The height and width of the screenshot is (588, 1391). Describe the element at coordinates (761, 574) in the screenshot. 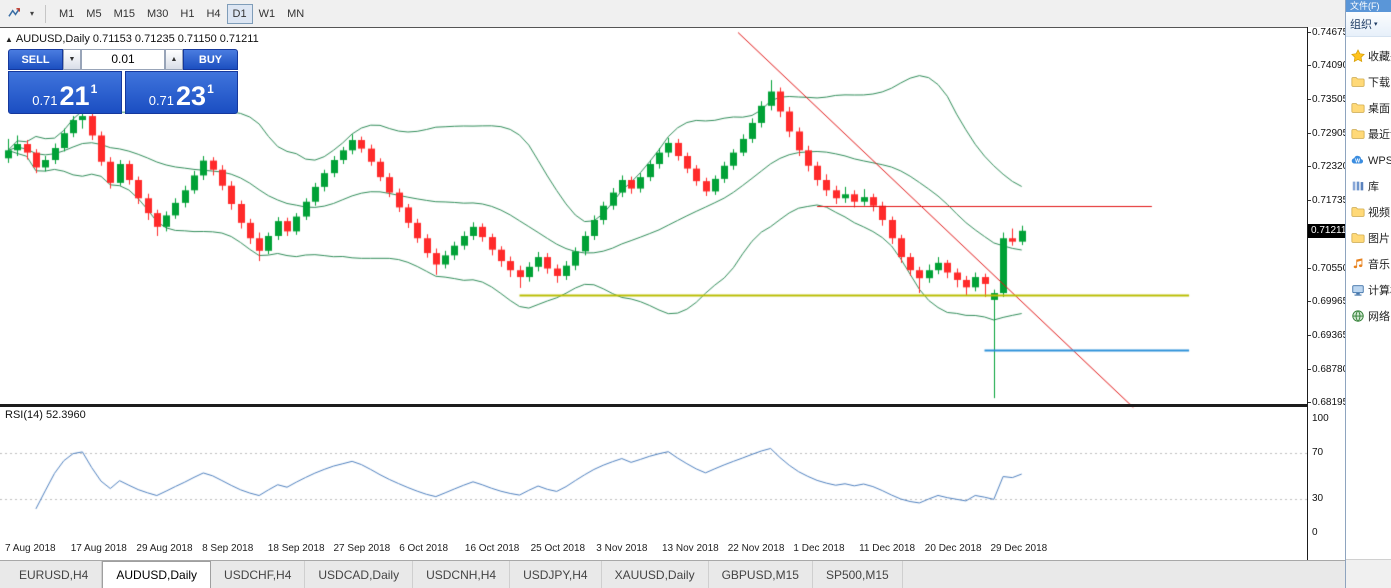

I see `tab-gbpusd-m15: GBPUSD,M15` at that location.